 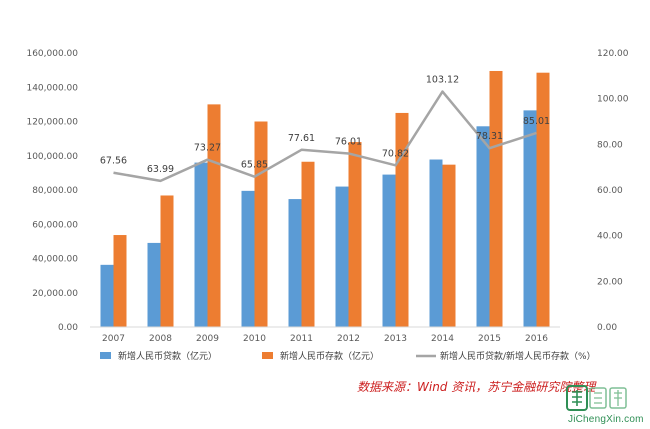 What do you see at coordinates (207, 148) in the screenshot?
I see `ratio-data-label: 73.27` at bounding box center [207, 148].